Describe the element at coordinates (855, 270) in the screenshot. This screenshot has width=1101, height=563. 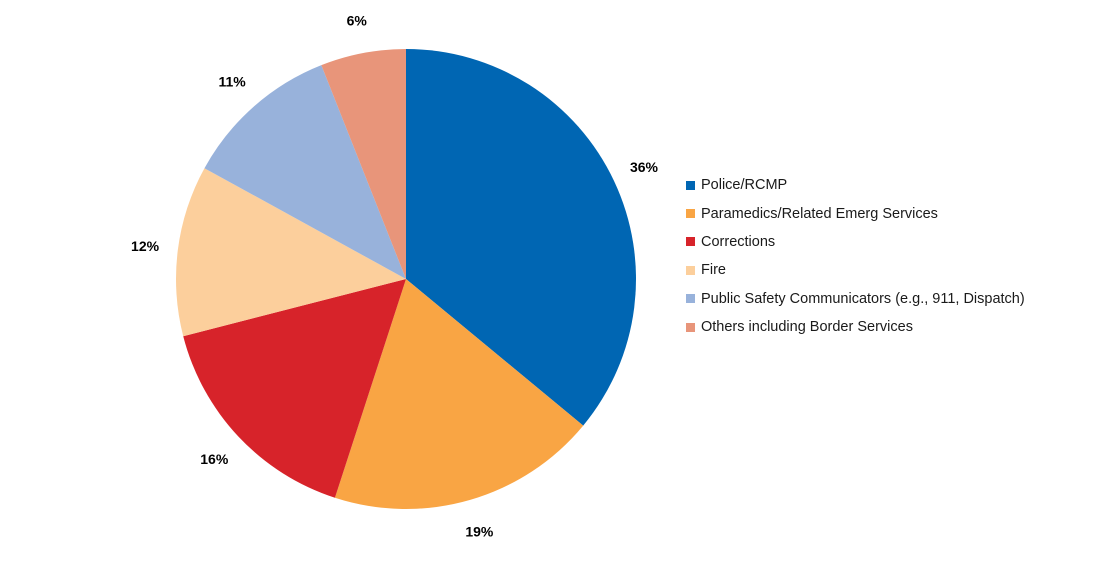
I see `legend-item-fire: Fire` at that location.